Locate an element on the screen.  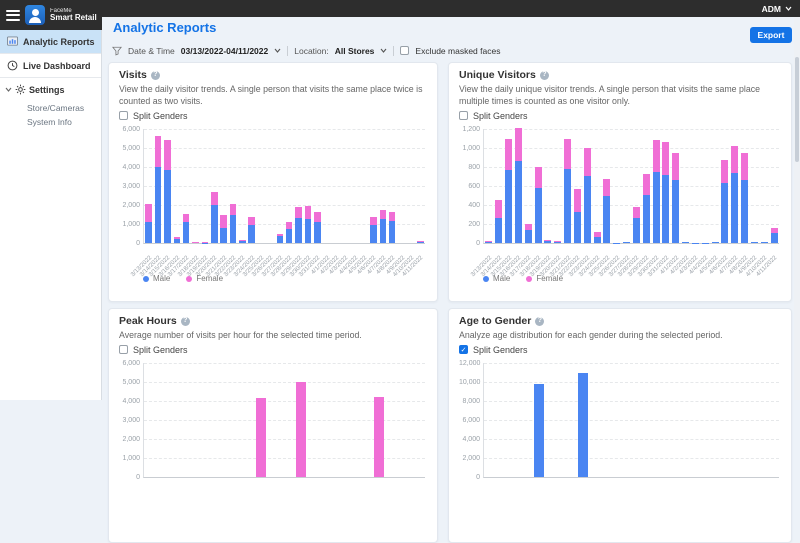
clock-icon is located at coordinates (12, 65).